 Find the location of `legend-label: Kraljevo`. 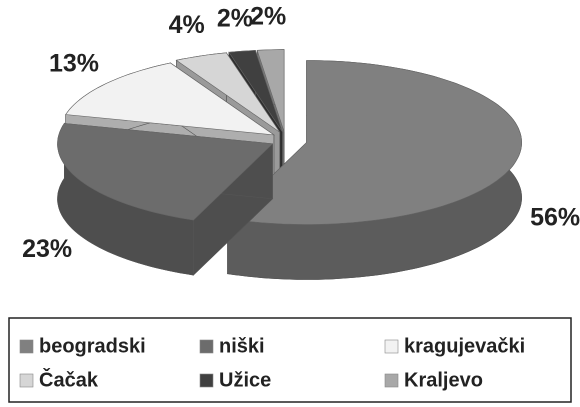

legend-label: Kraljevo is located at coordinates (443, 380).